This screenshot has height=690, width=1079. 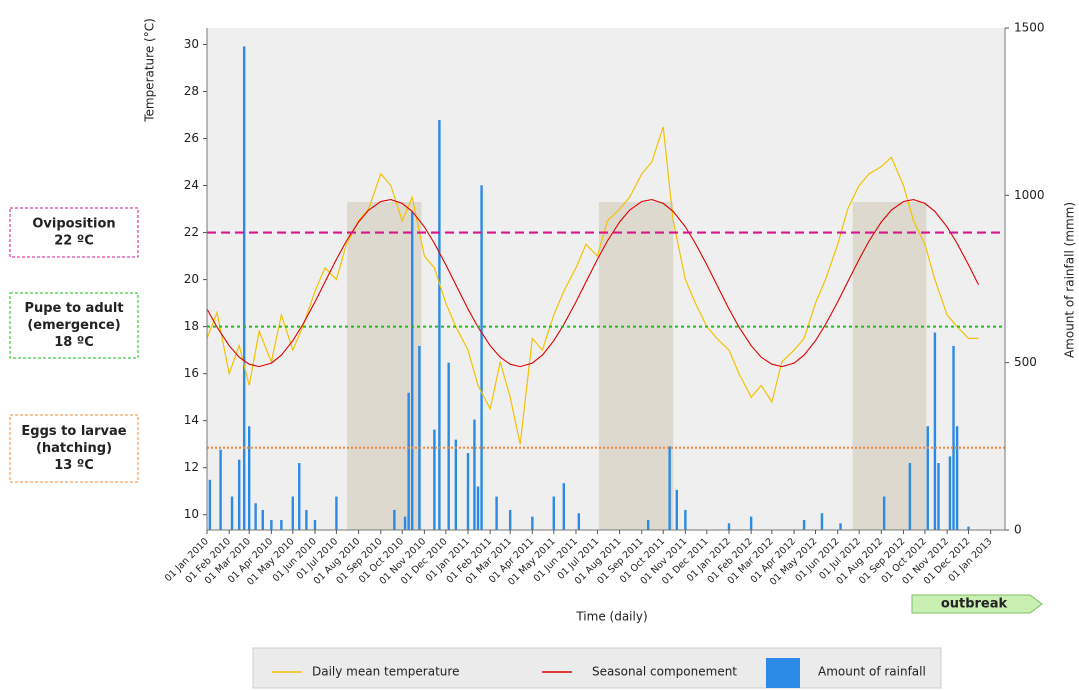 What do you see at coordinates (191, 420) in the screenshot?
I see `y-tick-label: 14` at bounding box center [191, 420].